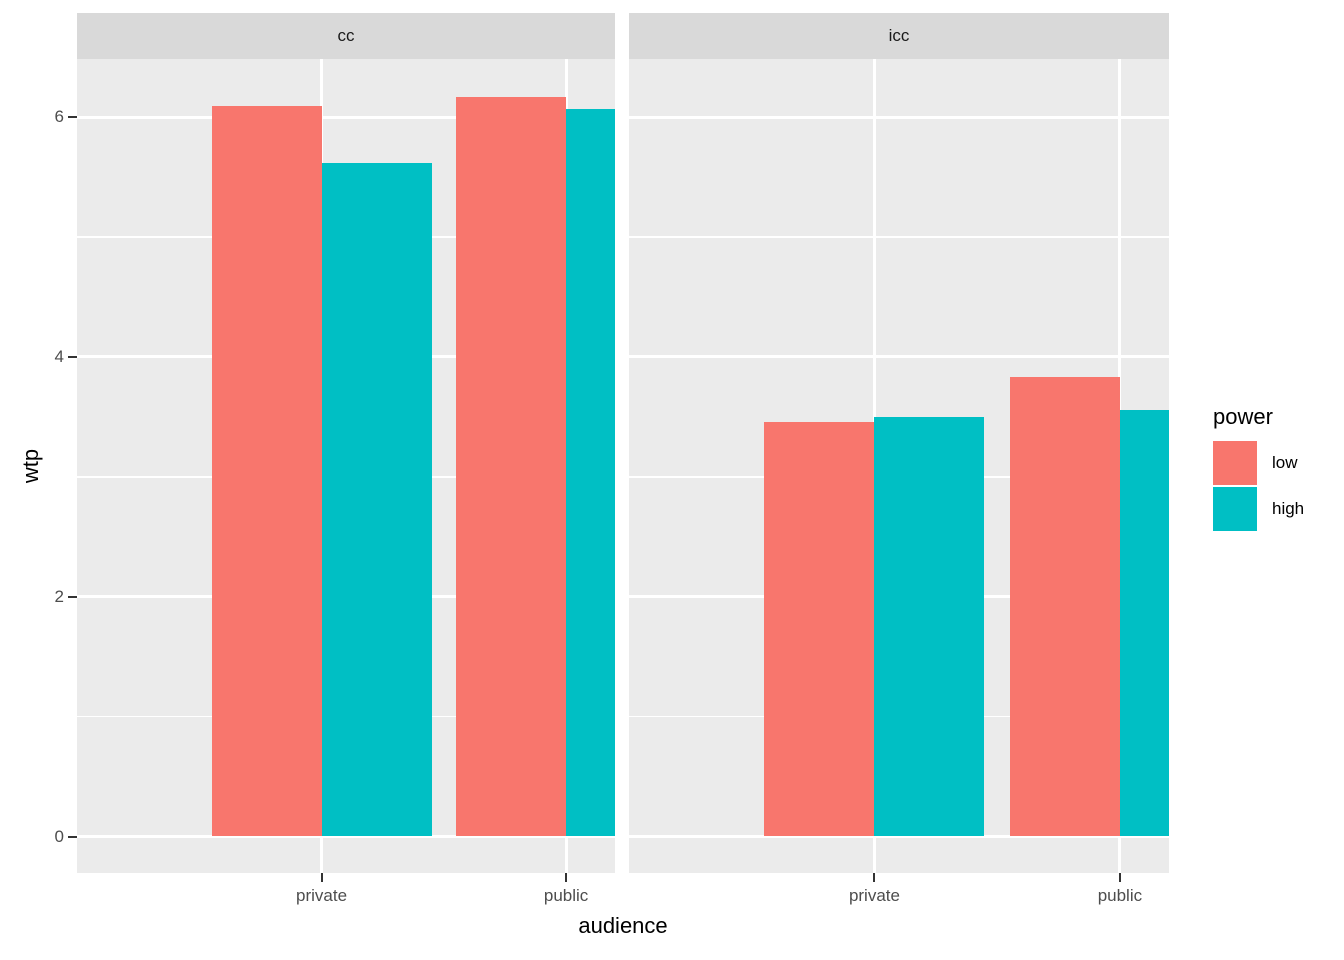  What do you see at coordinates (321, 877) in the screenshot?
I see `x-tick-cc-private` at bounding box center [321, 877].